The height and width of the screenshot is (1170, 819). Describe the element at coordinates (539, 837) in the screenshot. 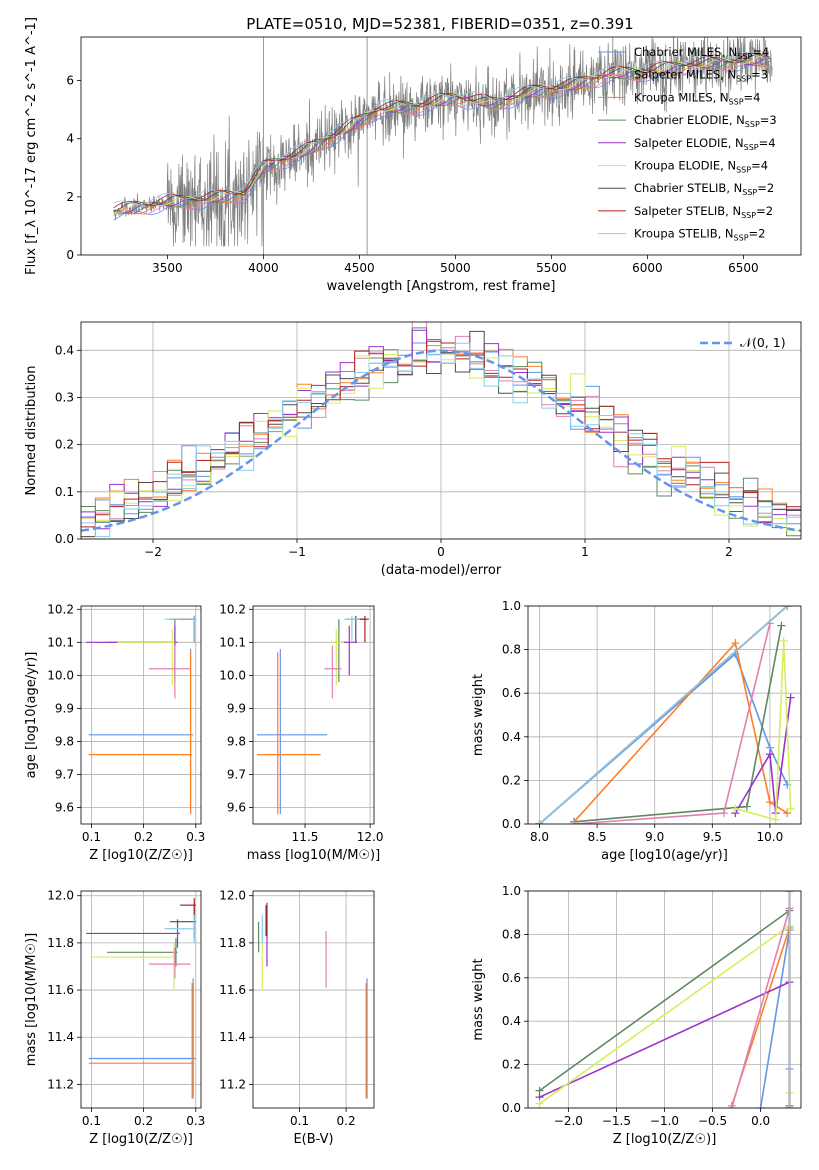

I see `x-tick-label: 8.0` at that location.